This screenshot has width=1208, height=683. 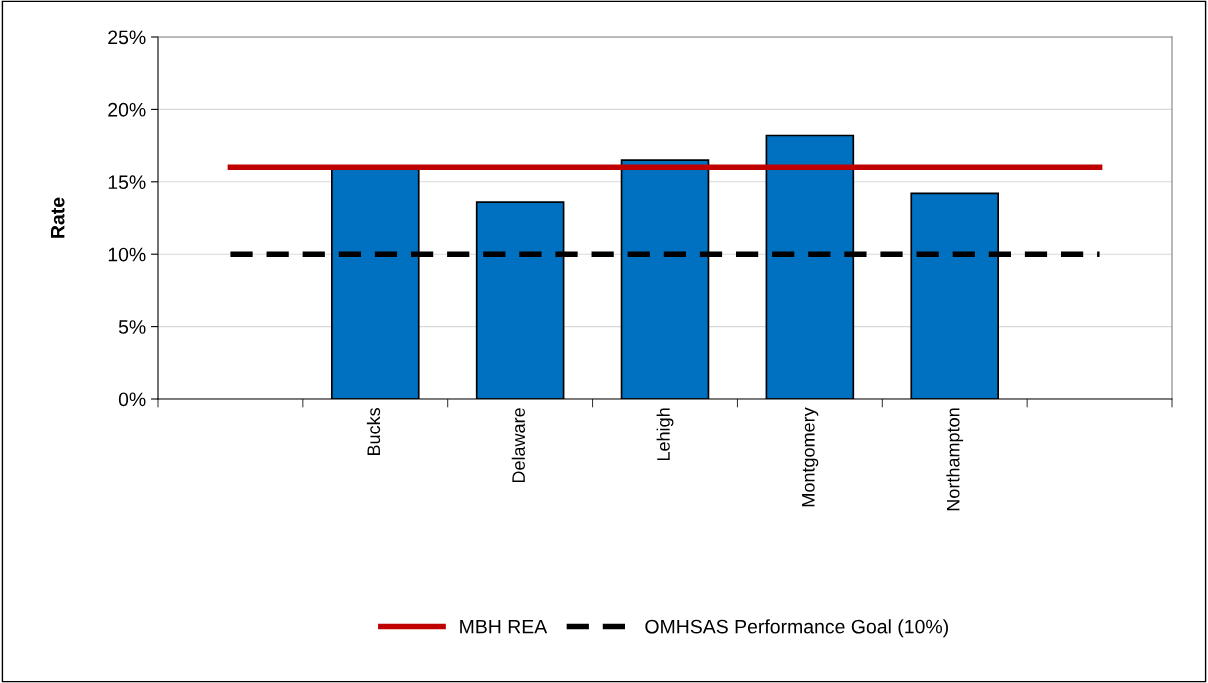 What do you see at coordinates (810, 457) in the screenshot?
I see `x-tick-label: Montgomery` at bounding box center [810, 457].